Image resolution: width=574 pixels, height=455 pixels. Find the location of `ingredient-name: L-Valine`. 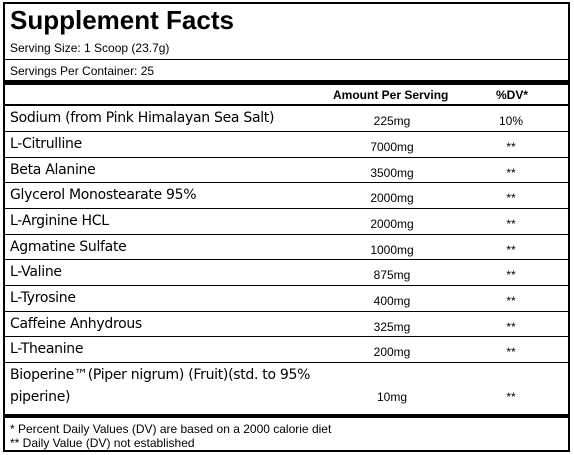

ingredient-name: L-Valine is located at coordinates (36, 272).